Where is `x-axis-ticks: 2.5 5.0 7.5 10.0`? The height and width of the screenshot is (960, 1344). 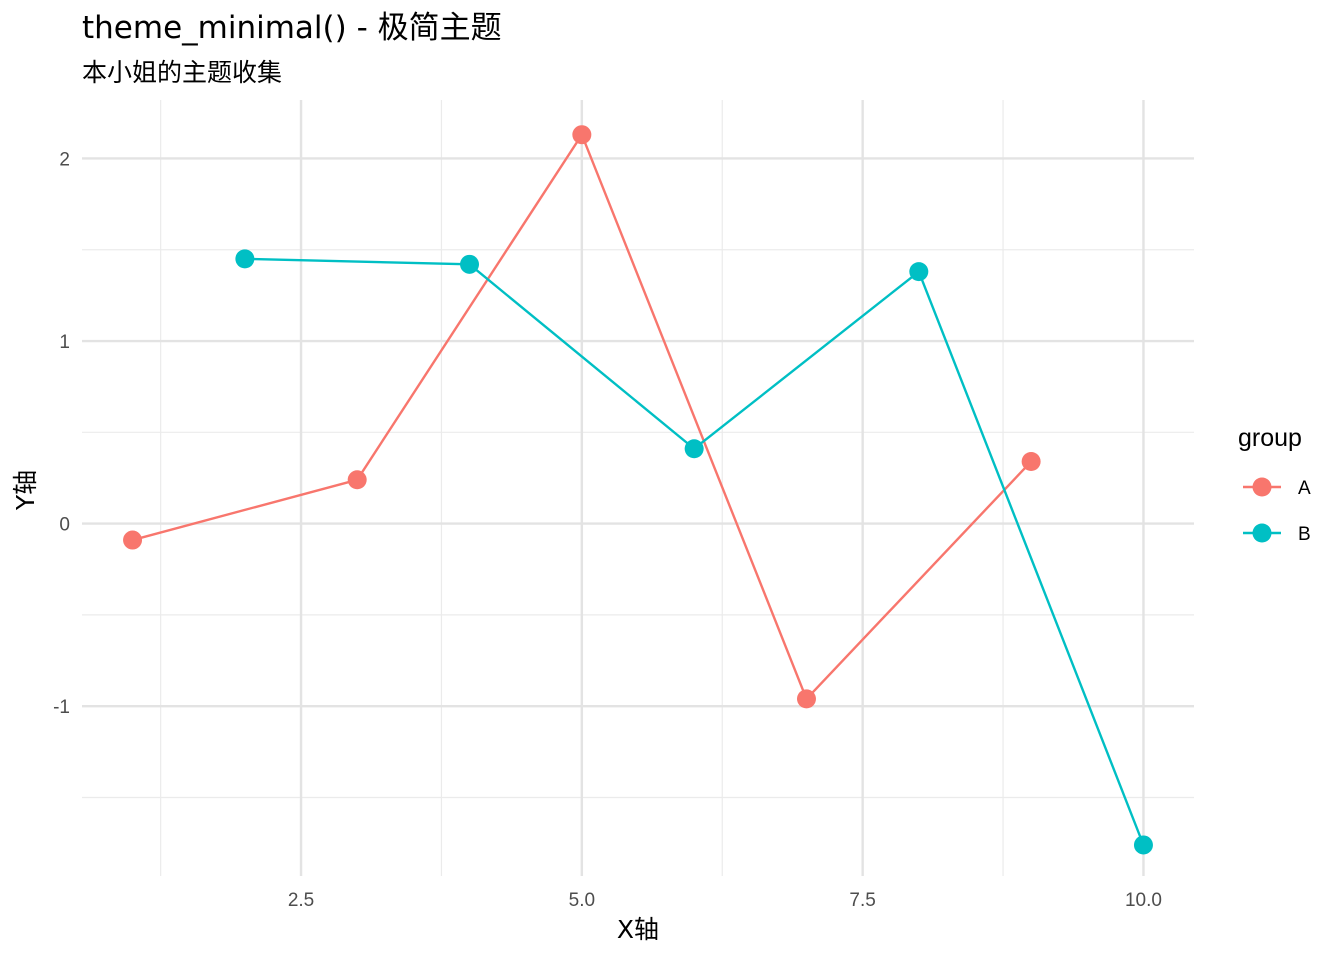
x-axis-ticks: 2.5 5.0 7.5 10.0 is located at coordinates (725, 900).